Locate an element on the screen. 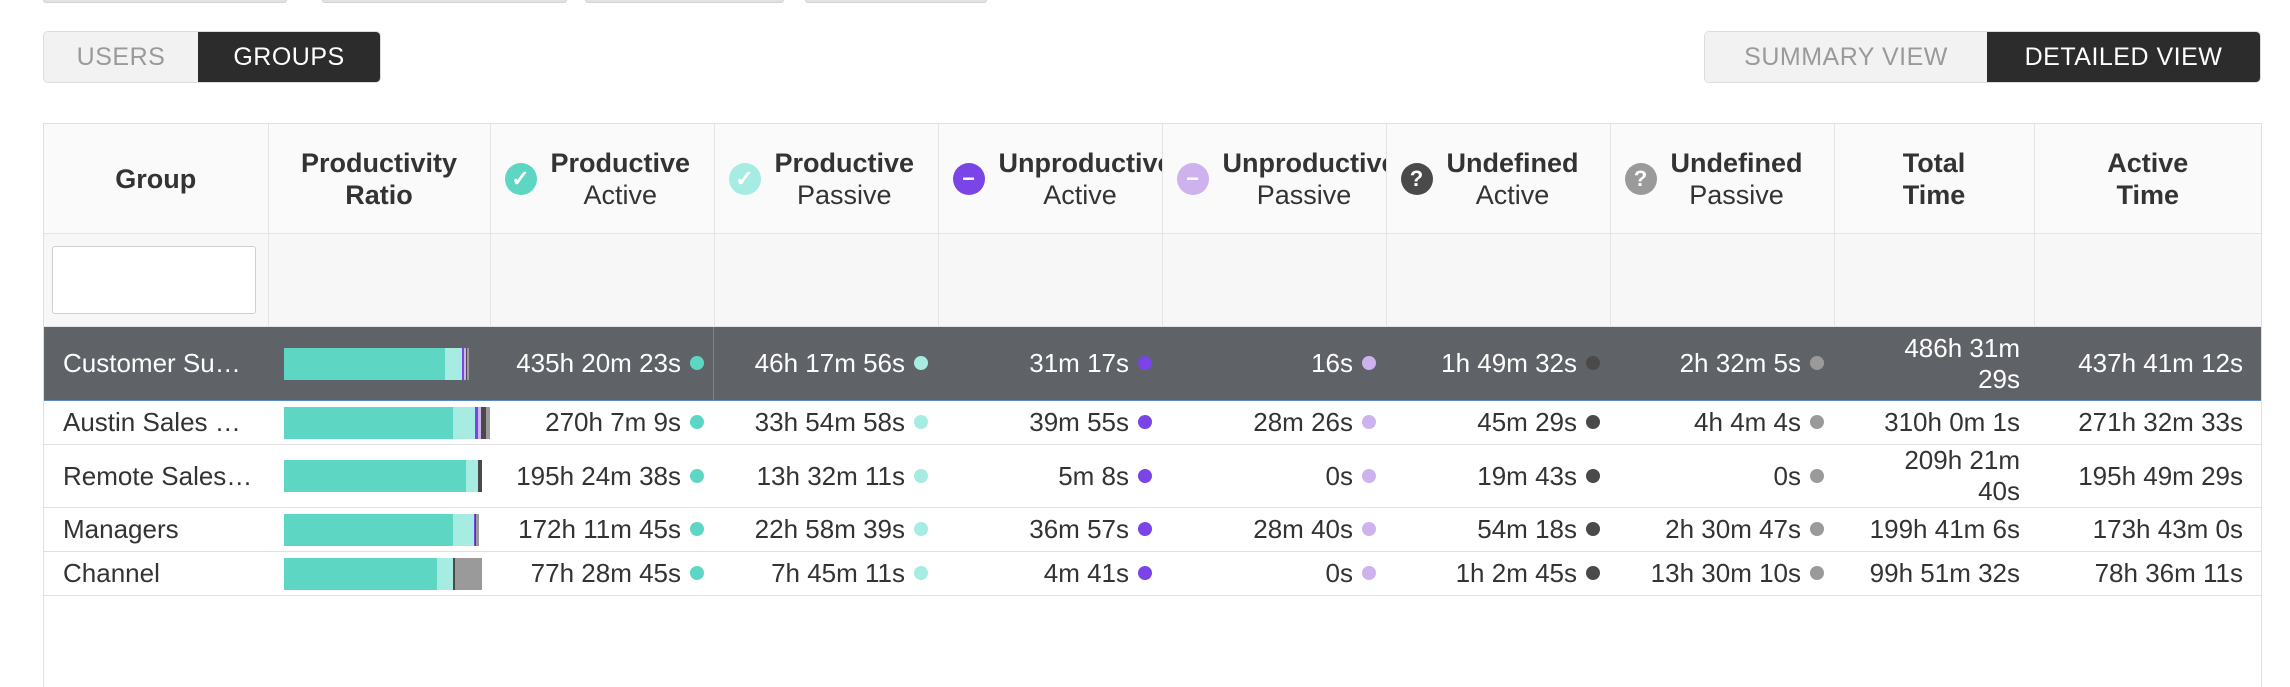  summary-view-button: SUMMARY VIEW is located at coordinates (1846, 57).